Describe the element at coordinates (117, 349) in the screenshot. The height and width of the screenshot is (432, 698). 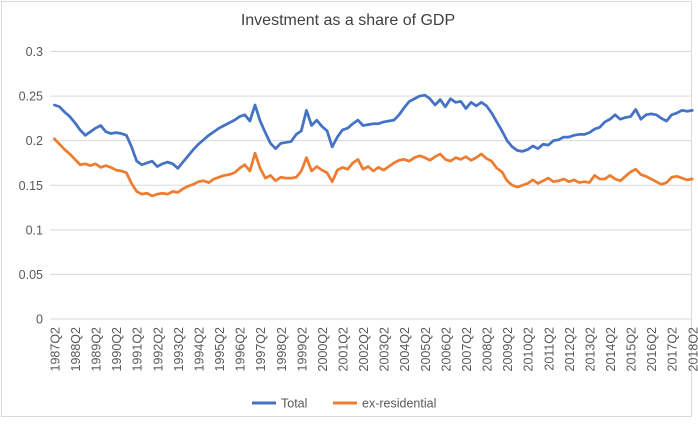
I see `x-tick-label: 1990Q2` at that location.